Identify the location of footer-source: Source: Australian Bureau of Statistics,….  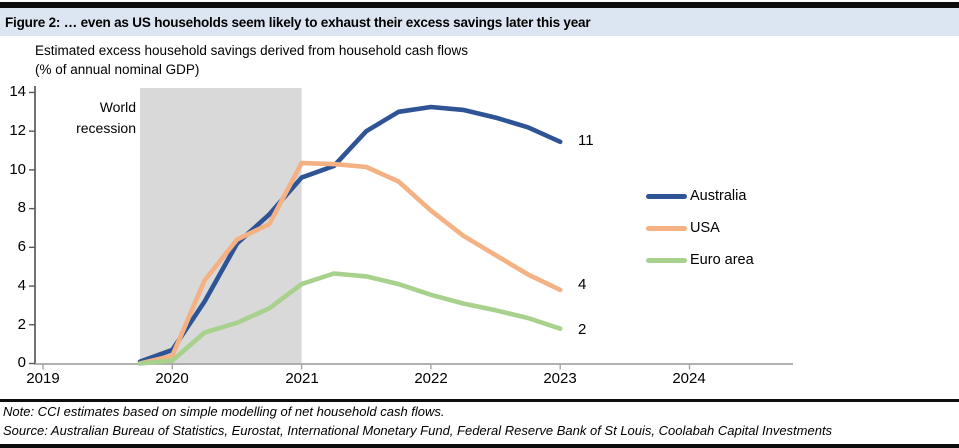
(418, 430).